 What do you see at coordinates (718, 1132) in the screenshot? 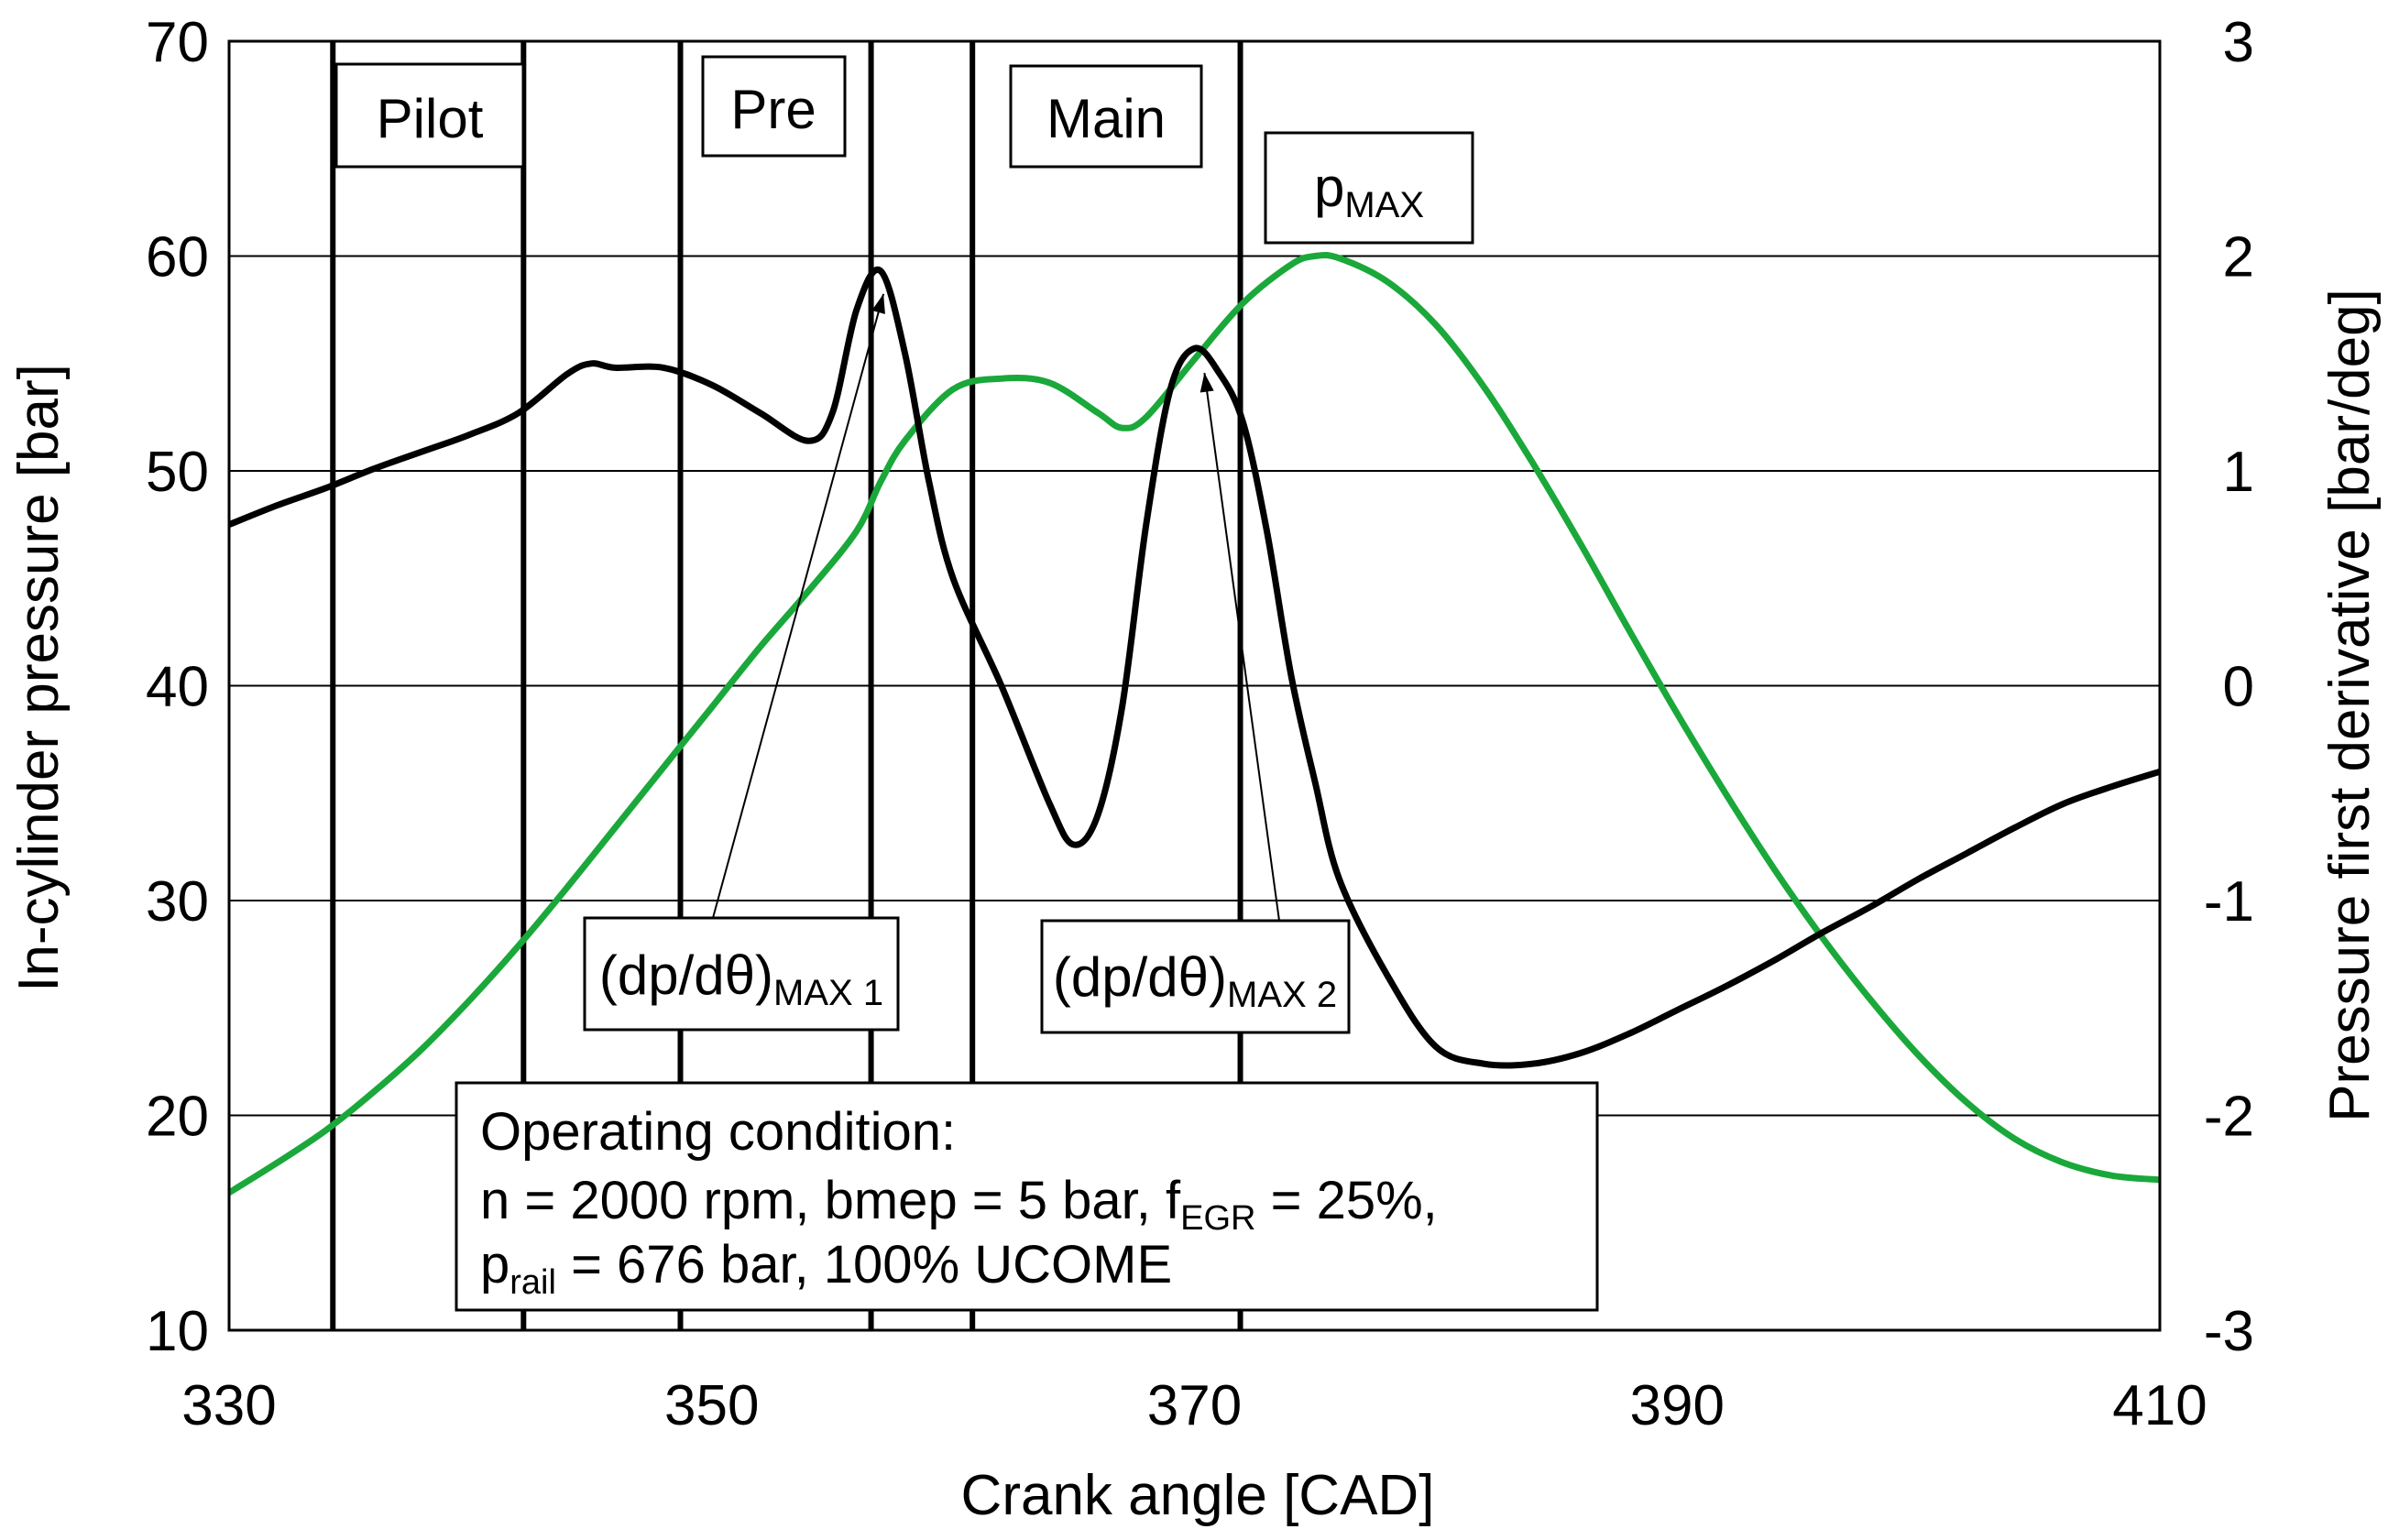
I see `operating-condition-line1: Operating condition:` at bounding box center [718, 1132].